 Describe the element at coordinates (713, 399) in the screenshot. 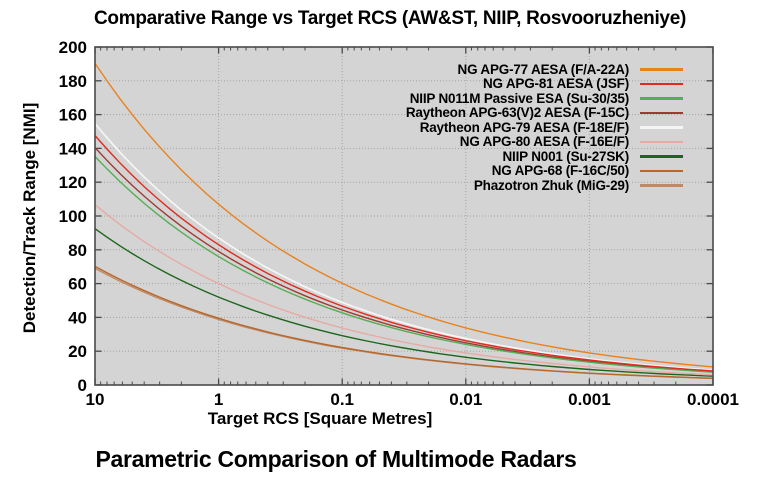

I see `x-tick-label: 0.0001` at that location.